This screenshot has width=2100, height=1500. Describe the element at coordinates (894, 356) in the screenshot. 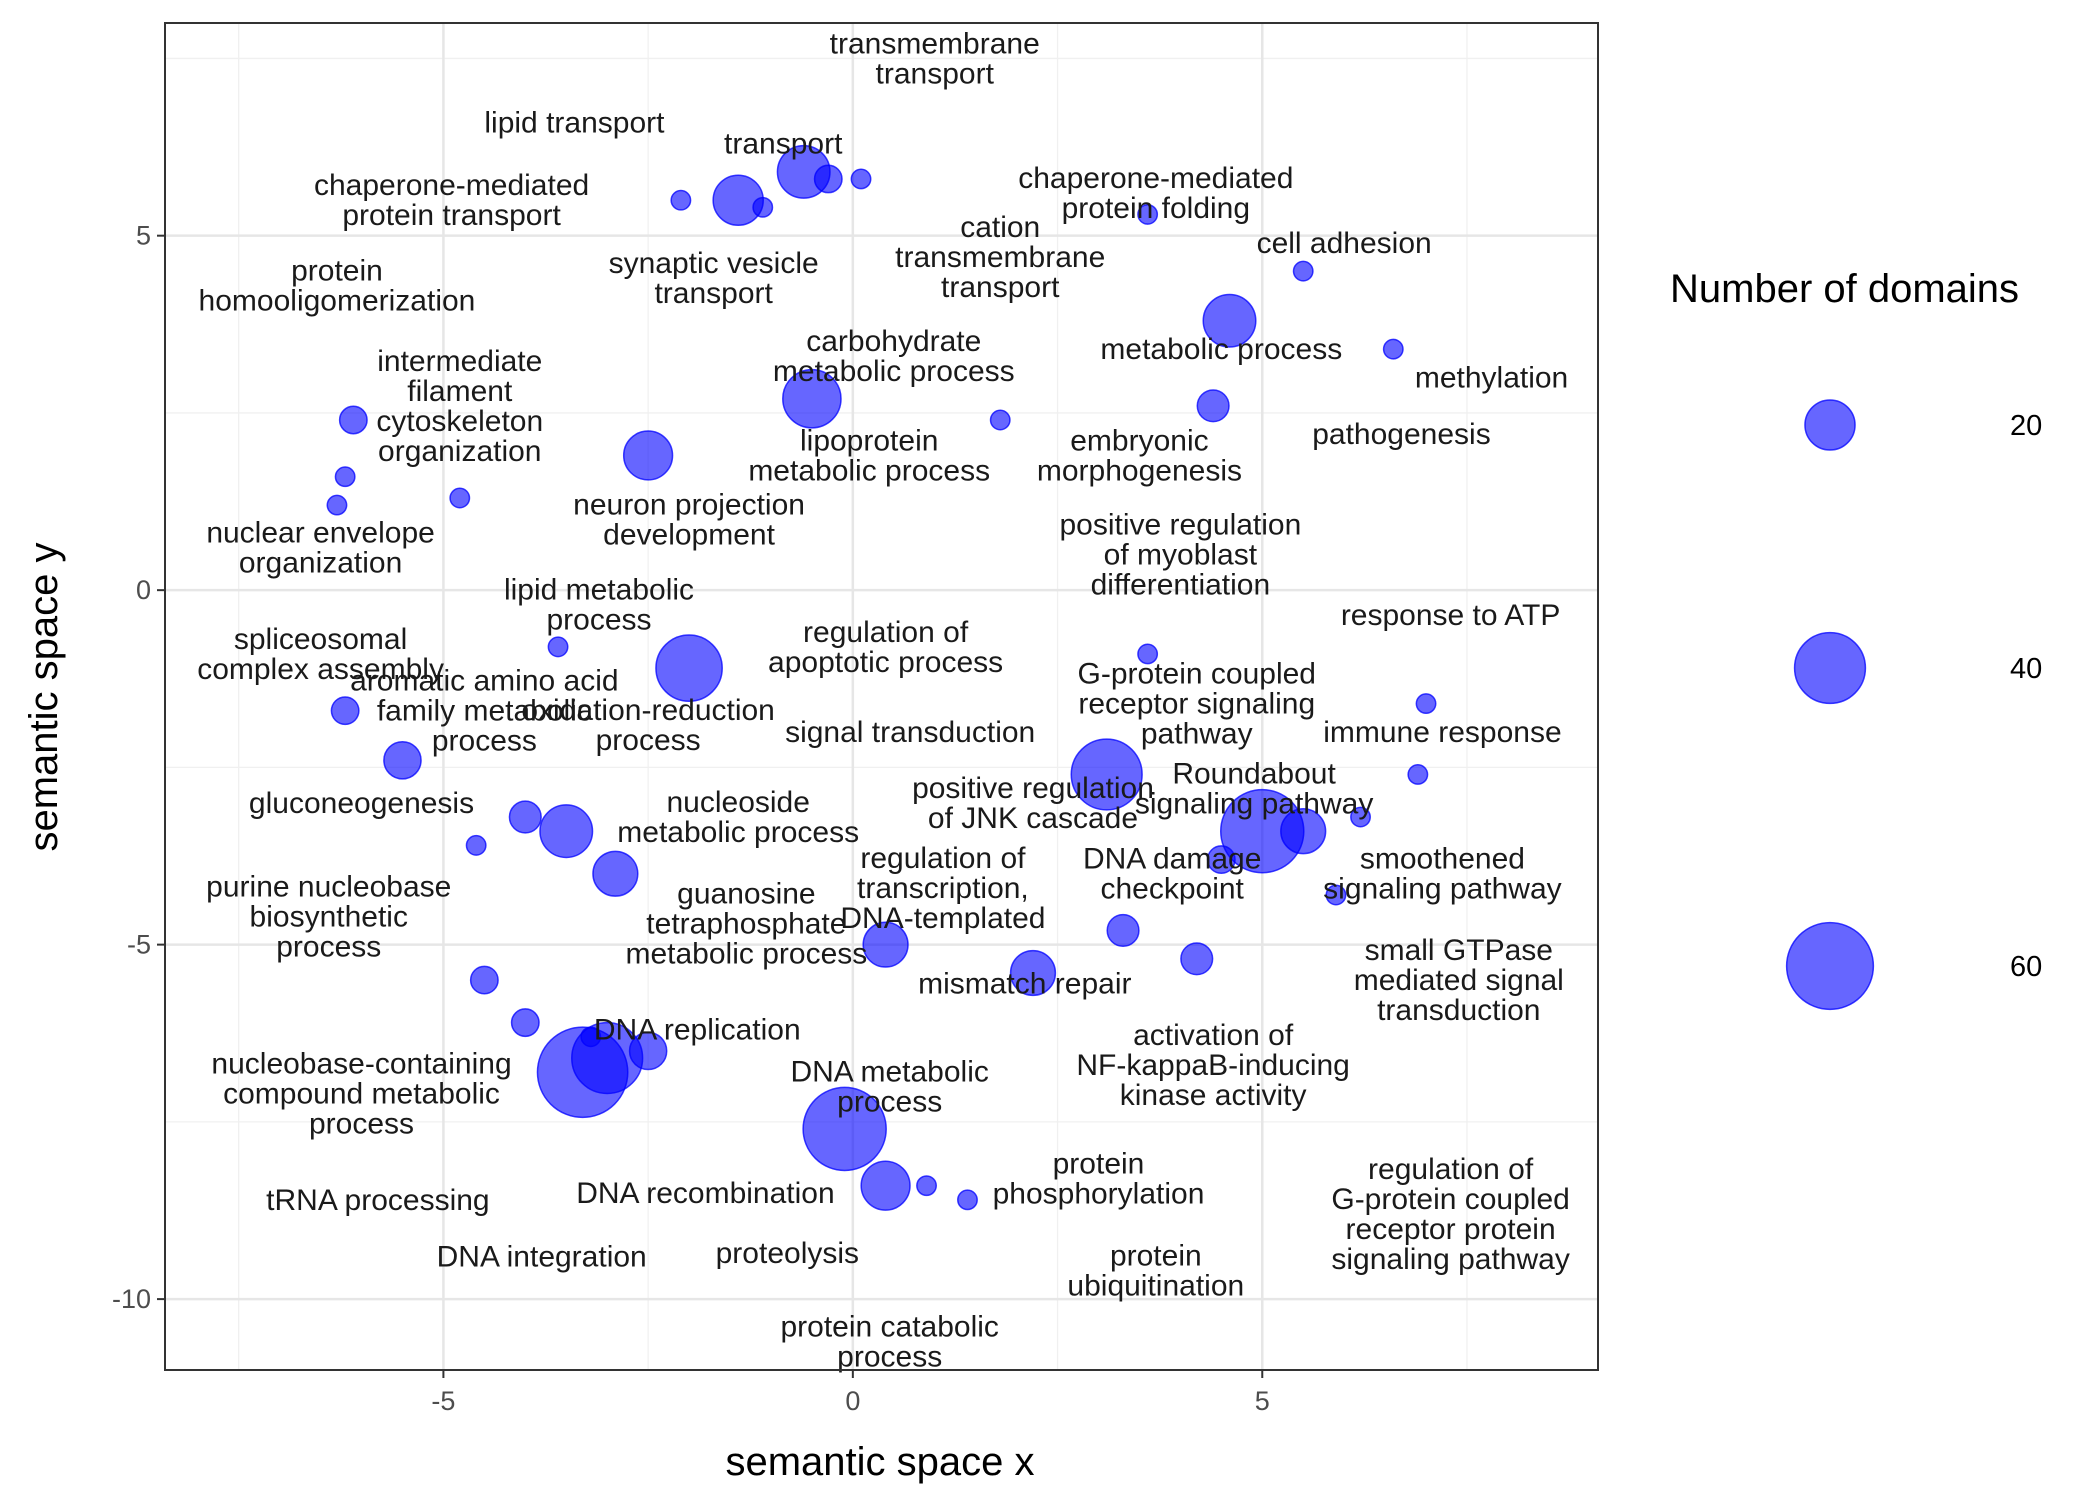

I see `point-label: carbohydrate metabolic process` at that location.